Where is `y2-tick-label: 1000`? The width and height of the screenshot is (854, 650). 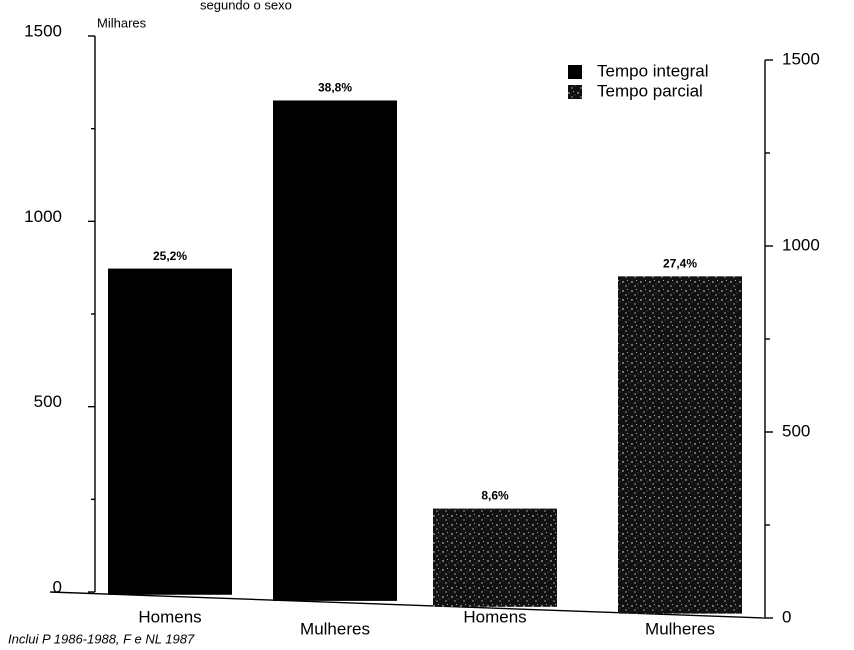 y2-tick-label: 1000 is located at coordinates (801, 244).